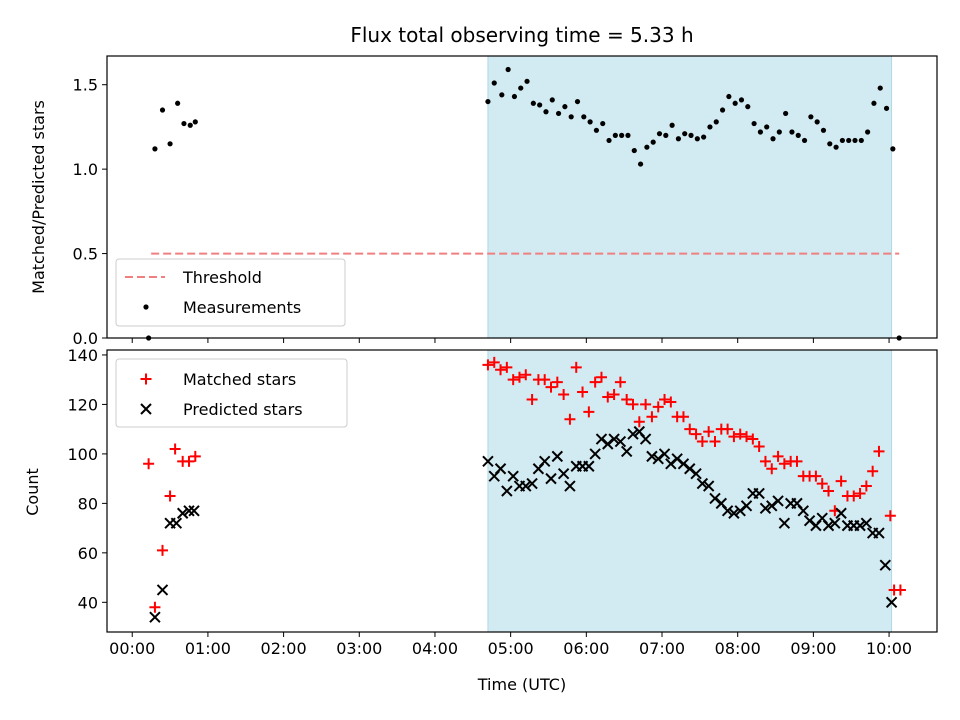 The height and width of the screenshot is (720, 960). What do you see at coordinates (208, 648) in the screenshot?
I see `bottom-x-tick-label: 01:00` at bounding box center [208, 648].